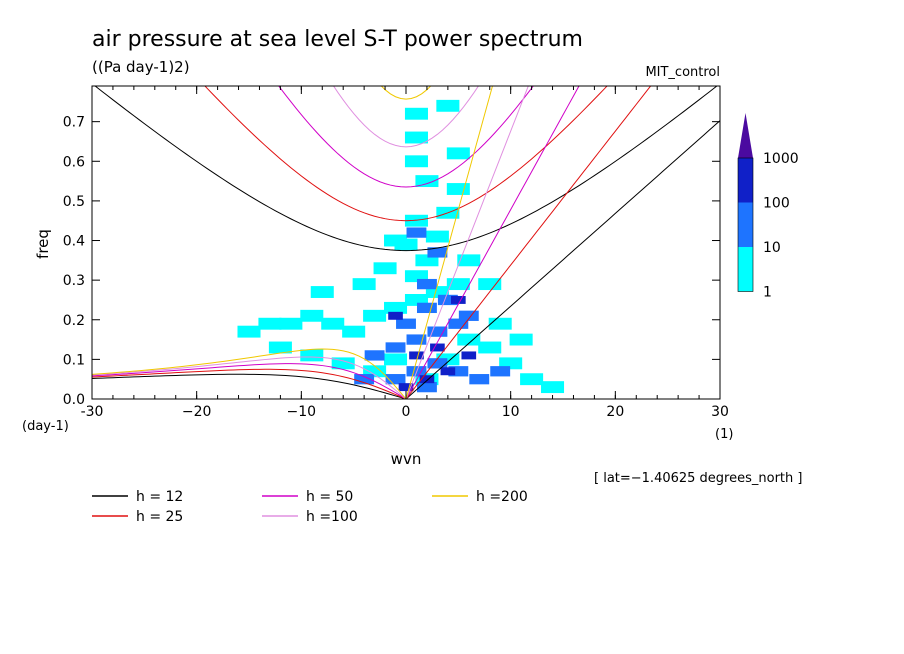  I want to click on y-tick-label: 0.5, so click(74, 202).